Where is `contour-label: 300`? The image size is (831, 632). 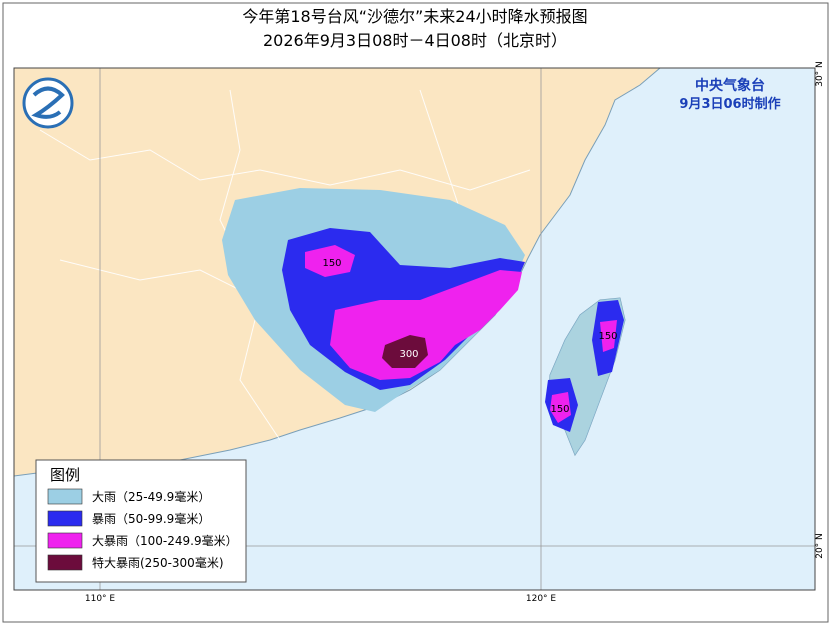 contour-label: 300 is located at coordinates (408, 354).